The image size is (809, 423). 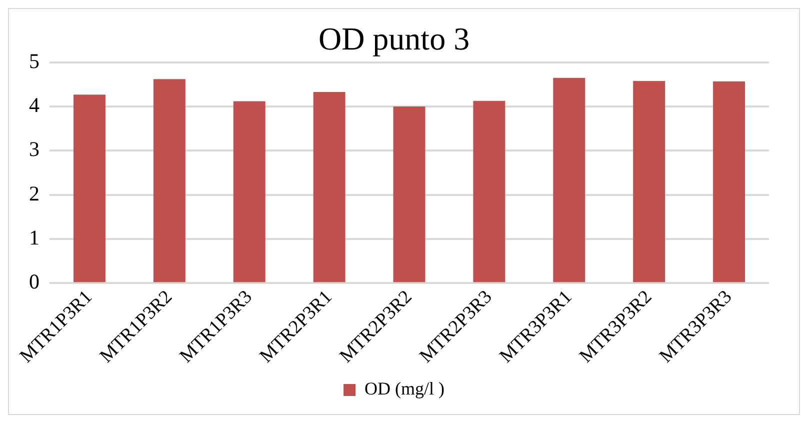 I want to click on y-tick-label: 0, so click(x=34, y=282).